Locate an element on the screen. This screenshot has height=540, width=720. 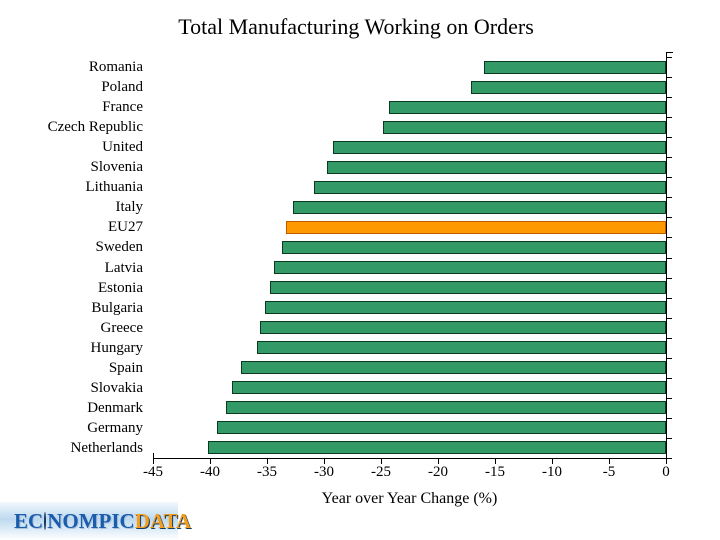
category-label: France is located at coordinates (122, 107).